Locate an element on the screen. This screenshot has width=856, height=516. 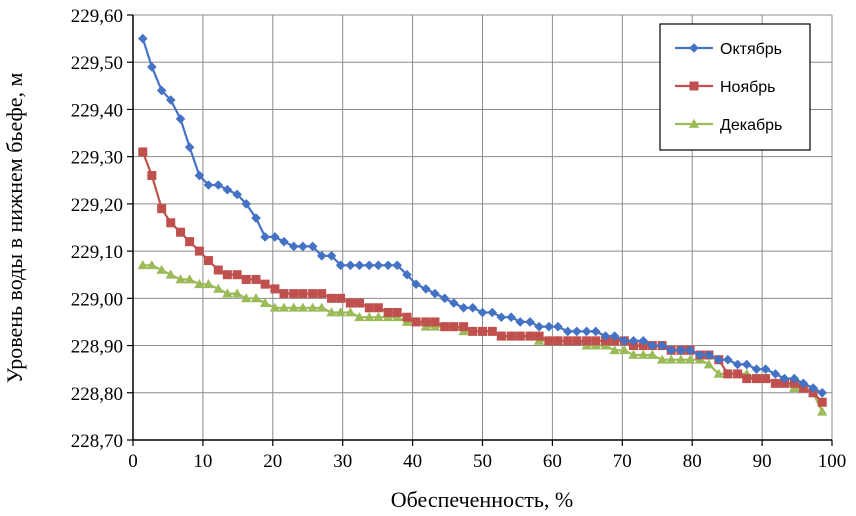
x-axis-title: Обеспеченность, % is located at coordinates (482, 499).